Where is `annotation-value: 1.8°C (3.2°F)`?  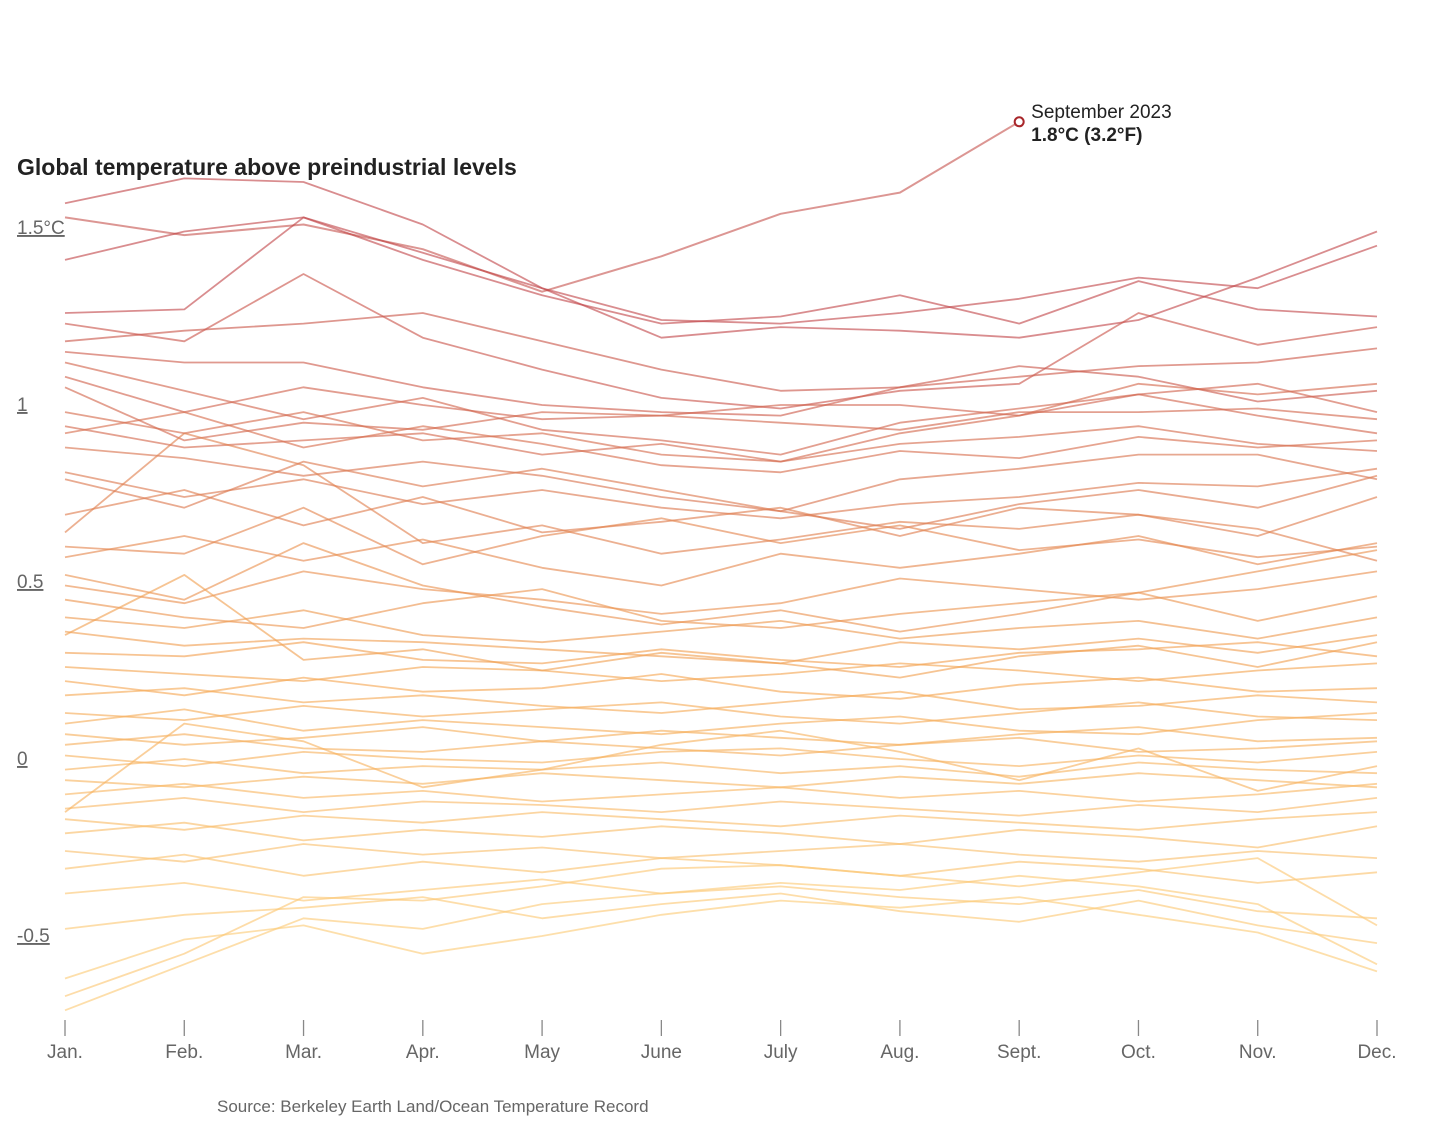 annotation-value: 1.8°C (3.2°F) is located at coordinates (1086, 135).